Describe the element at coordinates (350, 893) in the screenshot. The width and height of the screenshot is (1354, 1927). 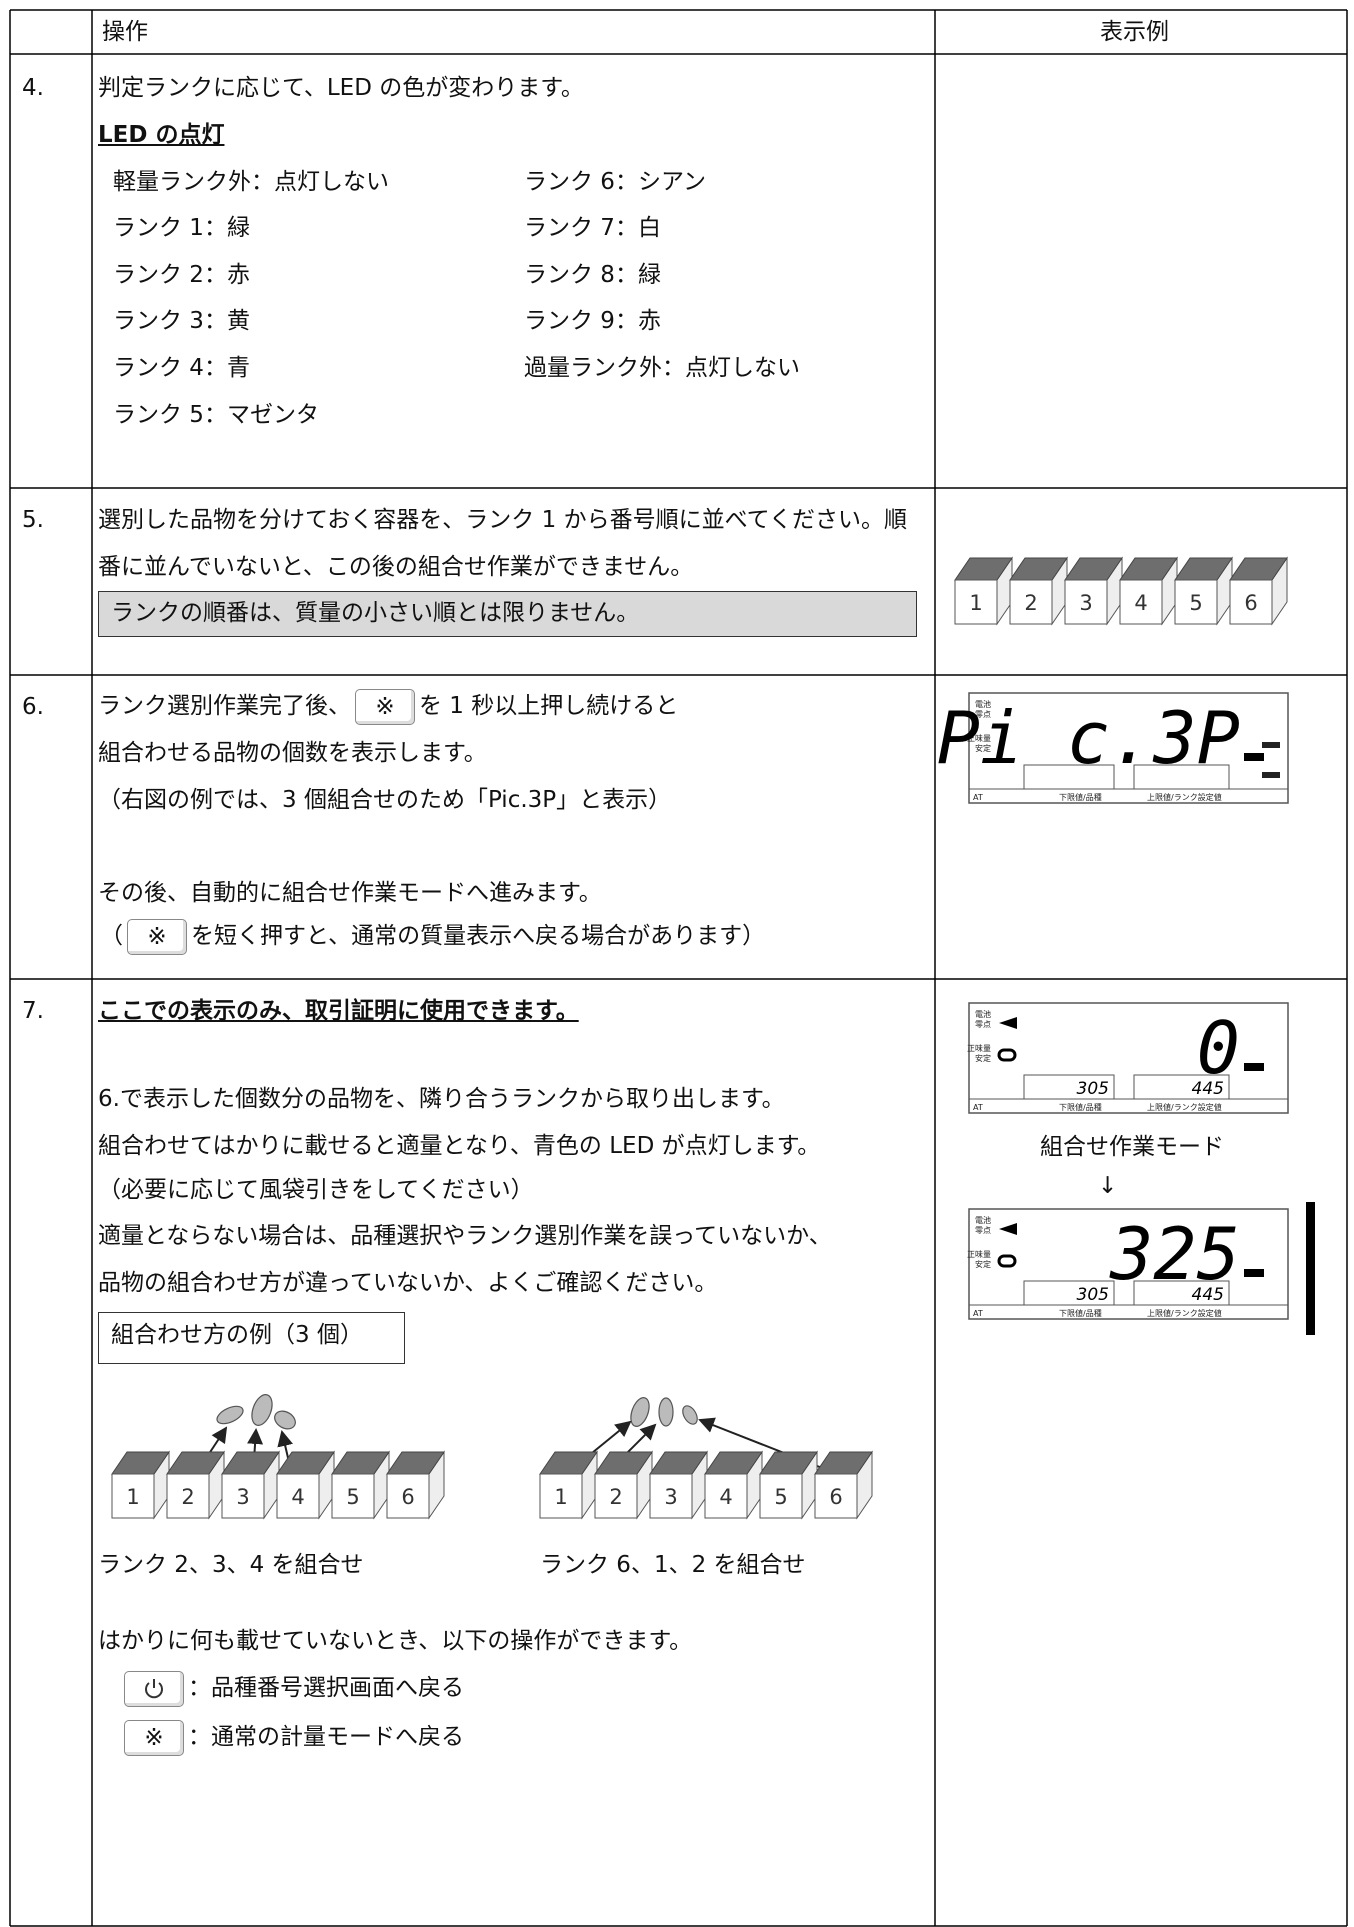
I see `text: その後、自動的に組合せ作業モードへ進みます。` at that location.